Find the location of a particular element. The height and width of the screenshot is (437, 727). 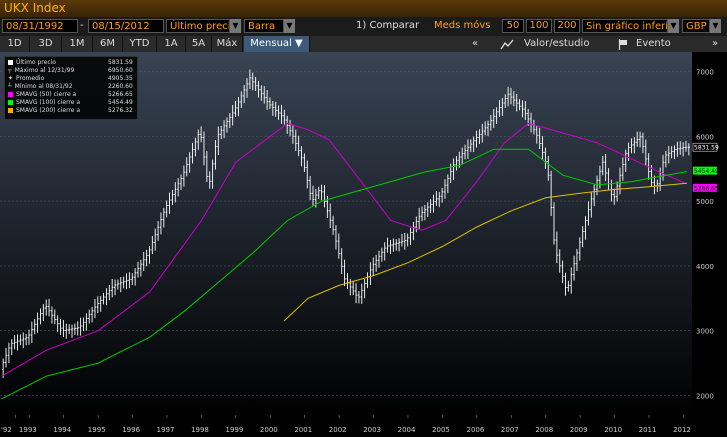

x-tick-label: 2001 is located at coordinates (303, 430).